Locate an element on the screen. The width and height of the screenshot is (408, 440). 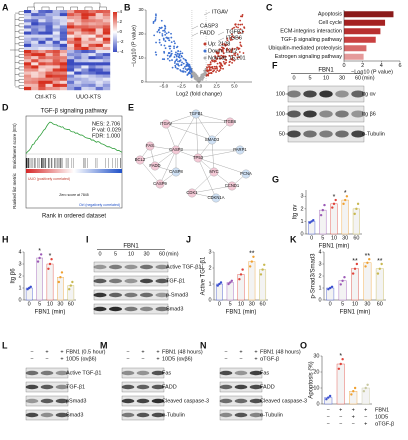
panel-letter: L is located at coordinates (5, 345).